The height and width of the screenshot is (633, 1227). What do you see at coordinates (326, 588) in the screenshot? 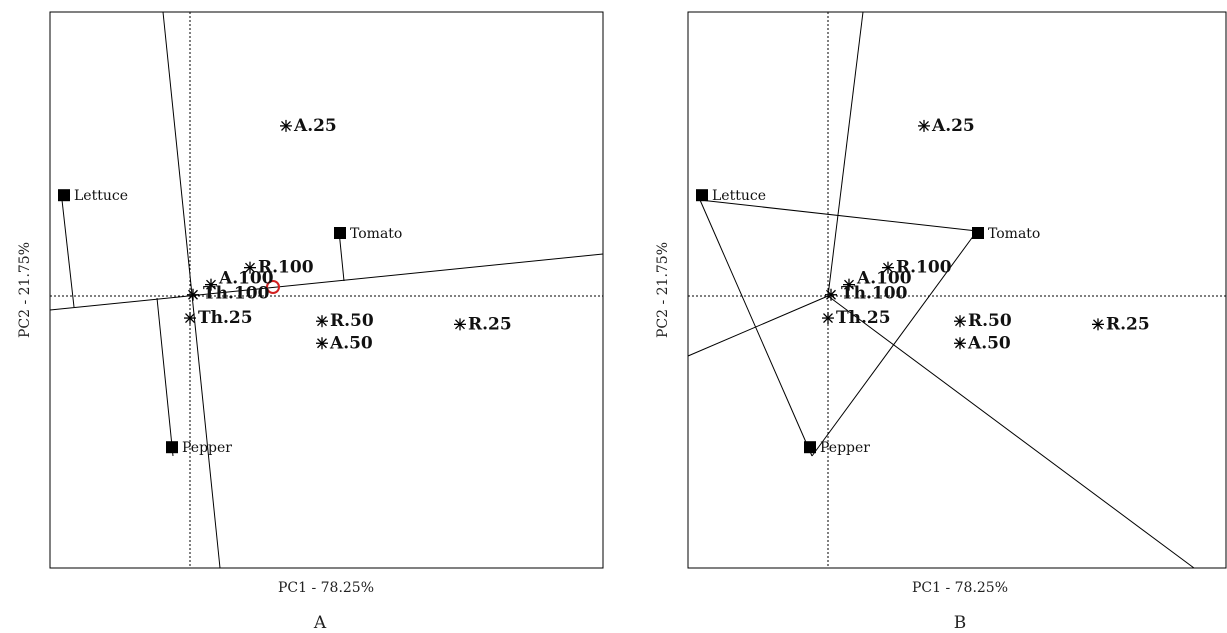
I see `panel-a-xlabel: PC1 - 78.25%` at bounding box center [326, 588].